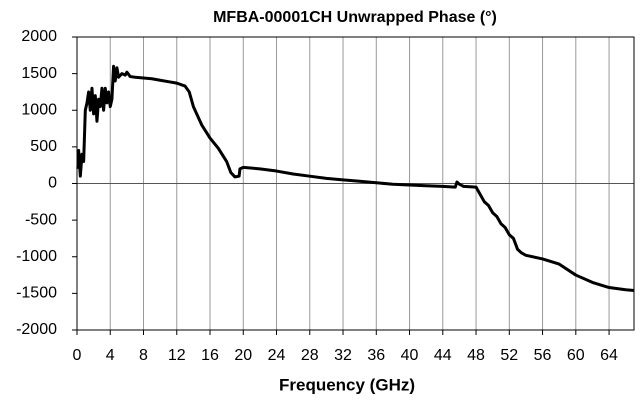 The image size is (641, 400). I want to click on y-tick-label: -1500, so click(36, 293).